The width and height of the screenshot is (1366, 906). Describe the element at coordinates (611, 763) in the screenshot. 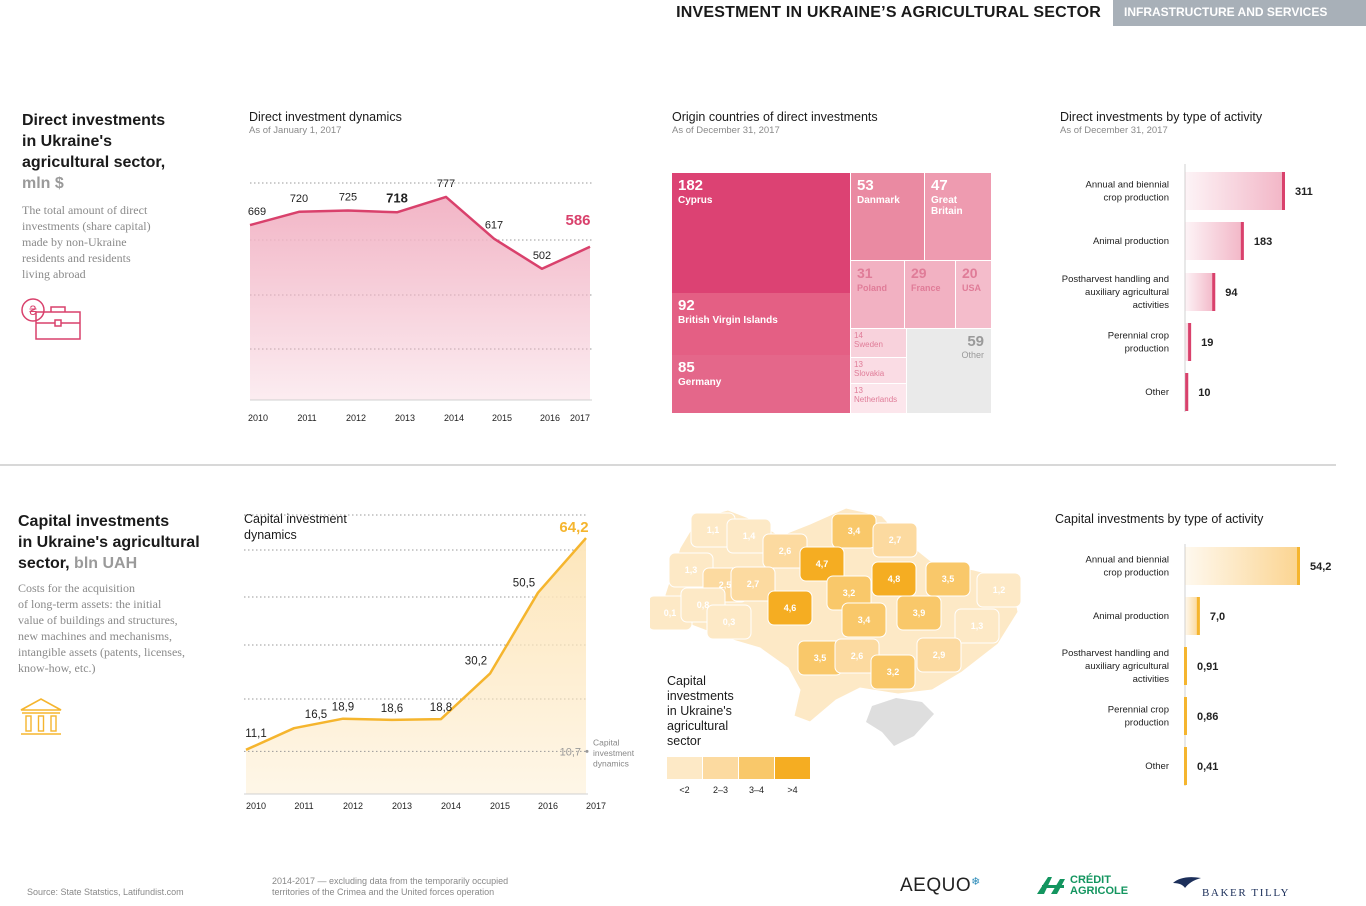

I see `annotation-text: dynamics` at that location.